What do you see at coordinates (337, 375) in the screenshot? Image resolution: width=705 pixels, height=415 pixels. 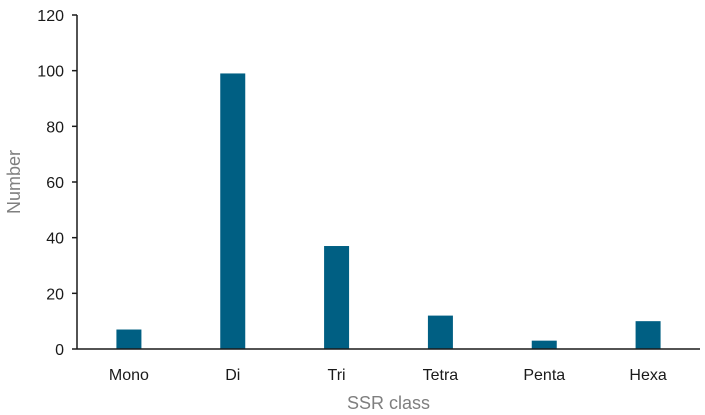 I see `x-tick-label: Tri` at bounding box center [337, 375].